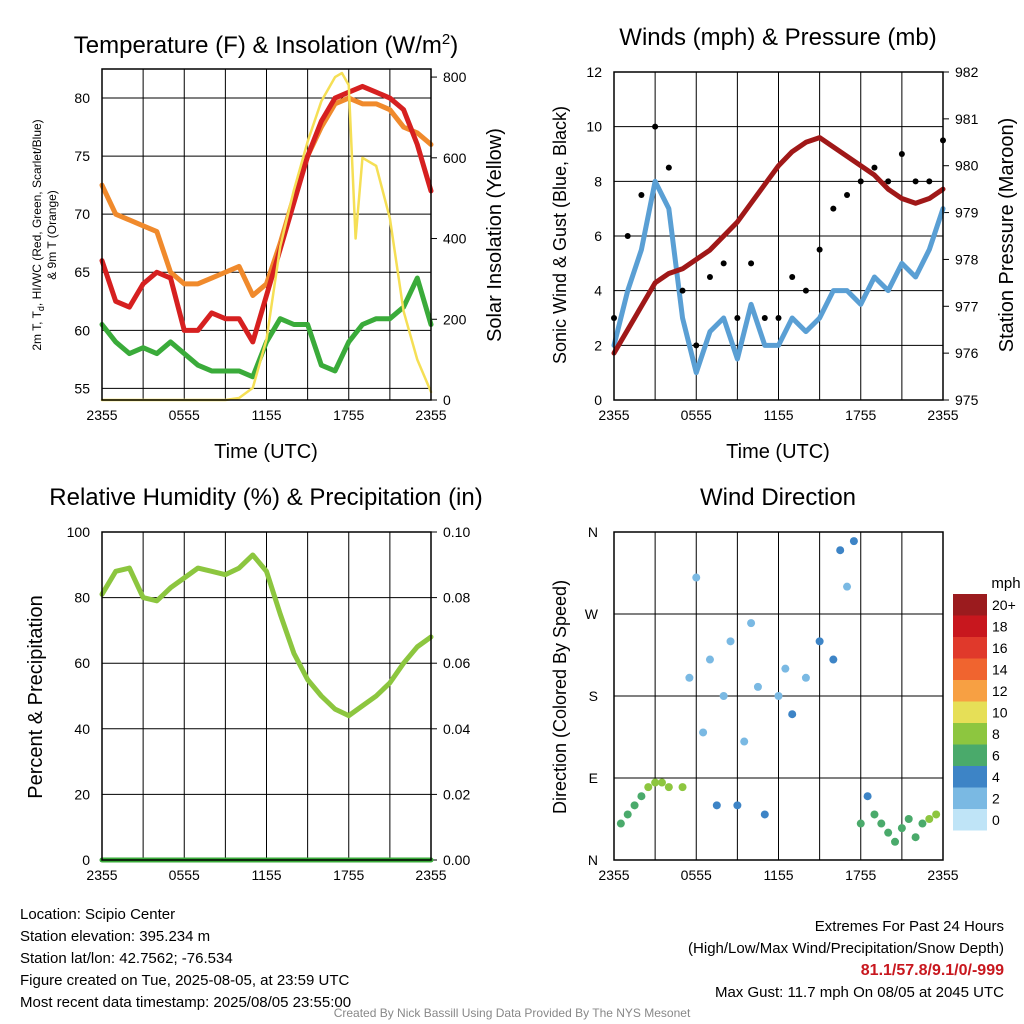  What do you see at coordinates (598, 345) in the screenshot?
I see `y-tick-label: 2` at bounding box center [598, 345].